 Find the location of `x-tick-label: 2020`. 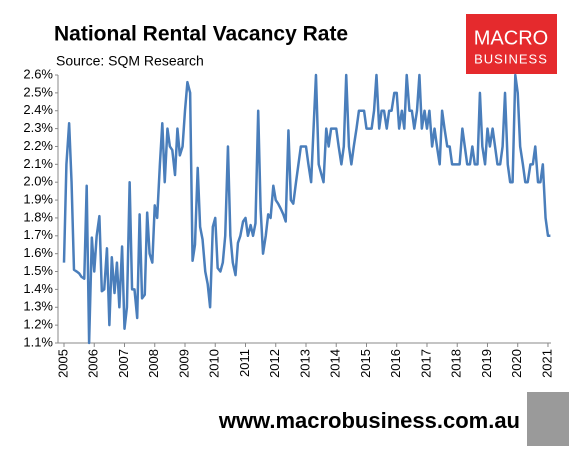

x-tick-label: 2020 is located at coordinates (516, 363).